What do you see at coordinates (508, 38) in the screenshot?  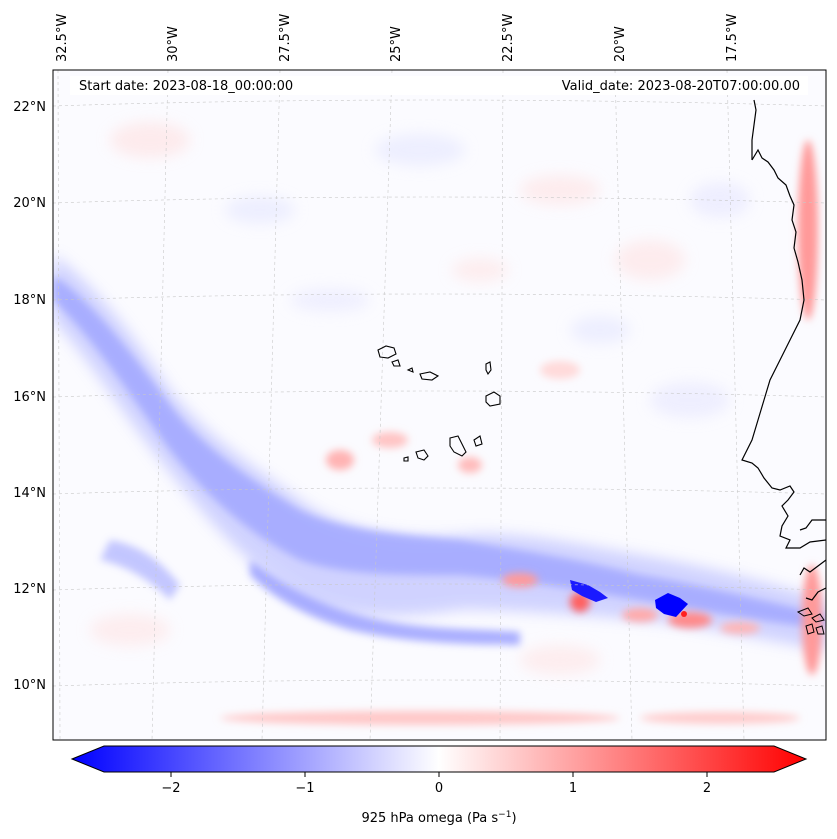 I see `lon-label-22-5w: 22.5°W` at bounding box center [508, 38].